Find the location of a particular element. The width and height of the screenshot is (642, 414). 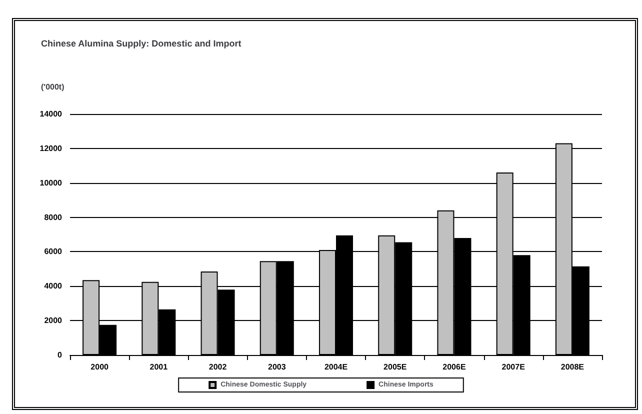

x-tick-label: 2000 is located at coordinates (100, 367).